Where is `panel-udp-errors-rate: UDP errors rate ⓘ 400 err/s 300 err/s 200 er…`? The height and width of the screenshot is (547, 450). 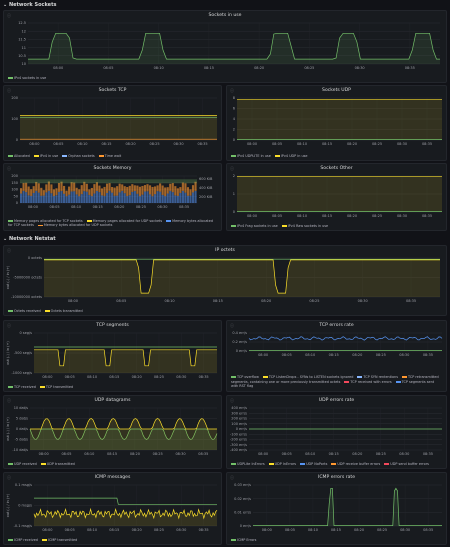
panel-udp-errors-rate: UDP errors rate ⓘ 400 err/s 300 err/s 200 er… is located at coordinates (336, 432).